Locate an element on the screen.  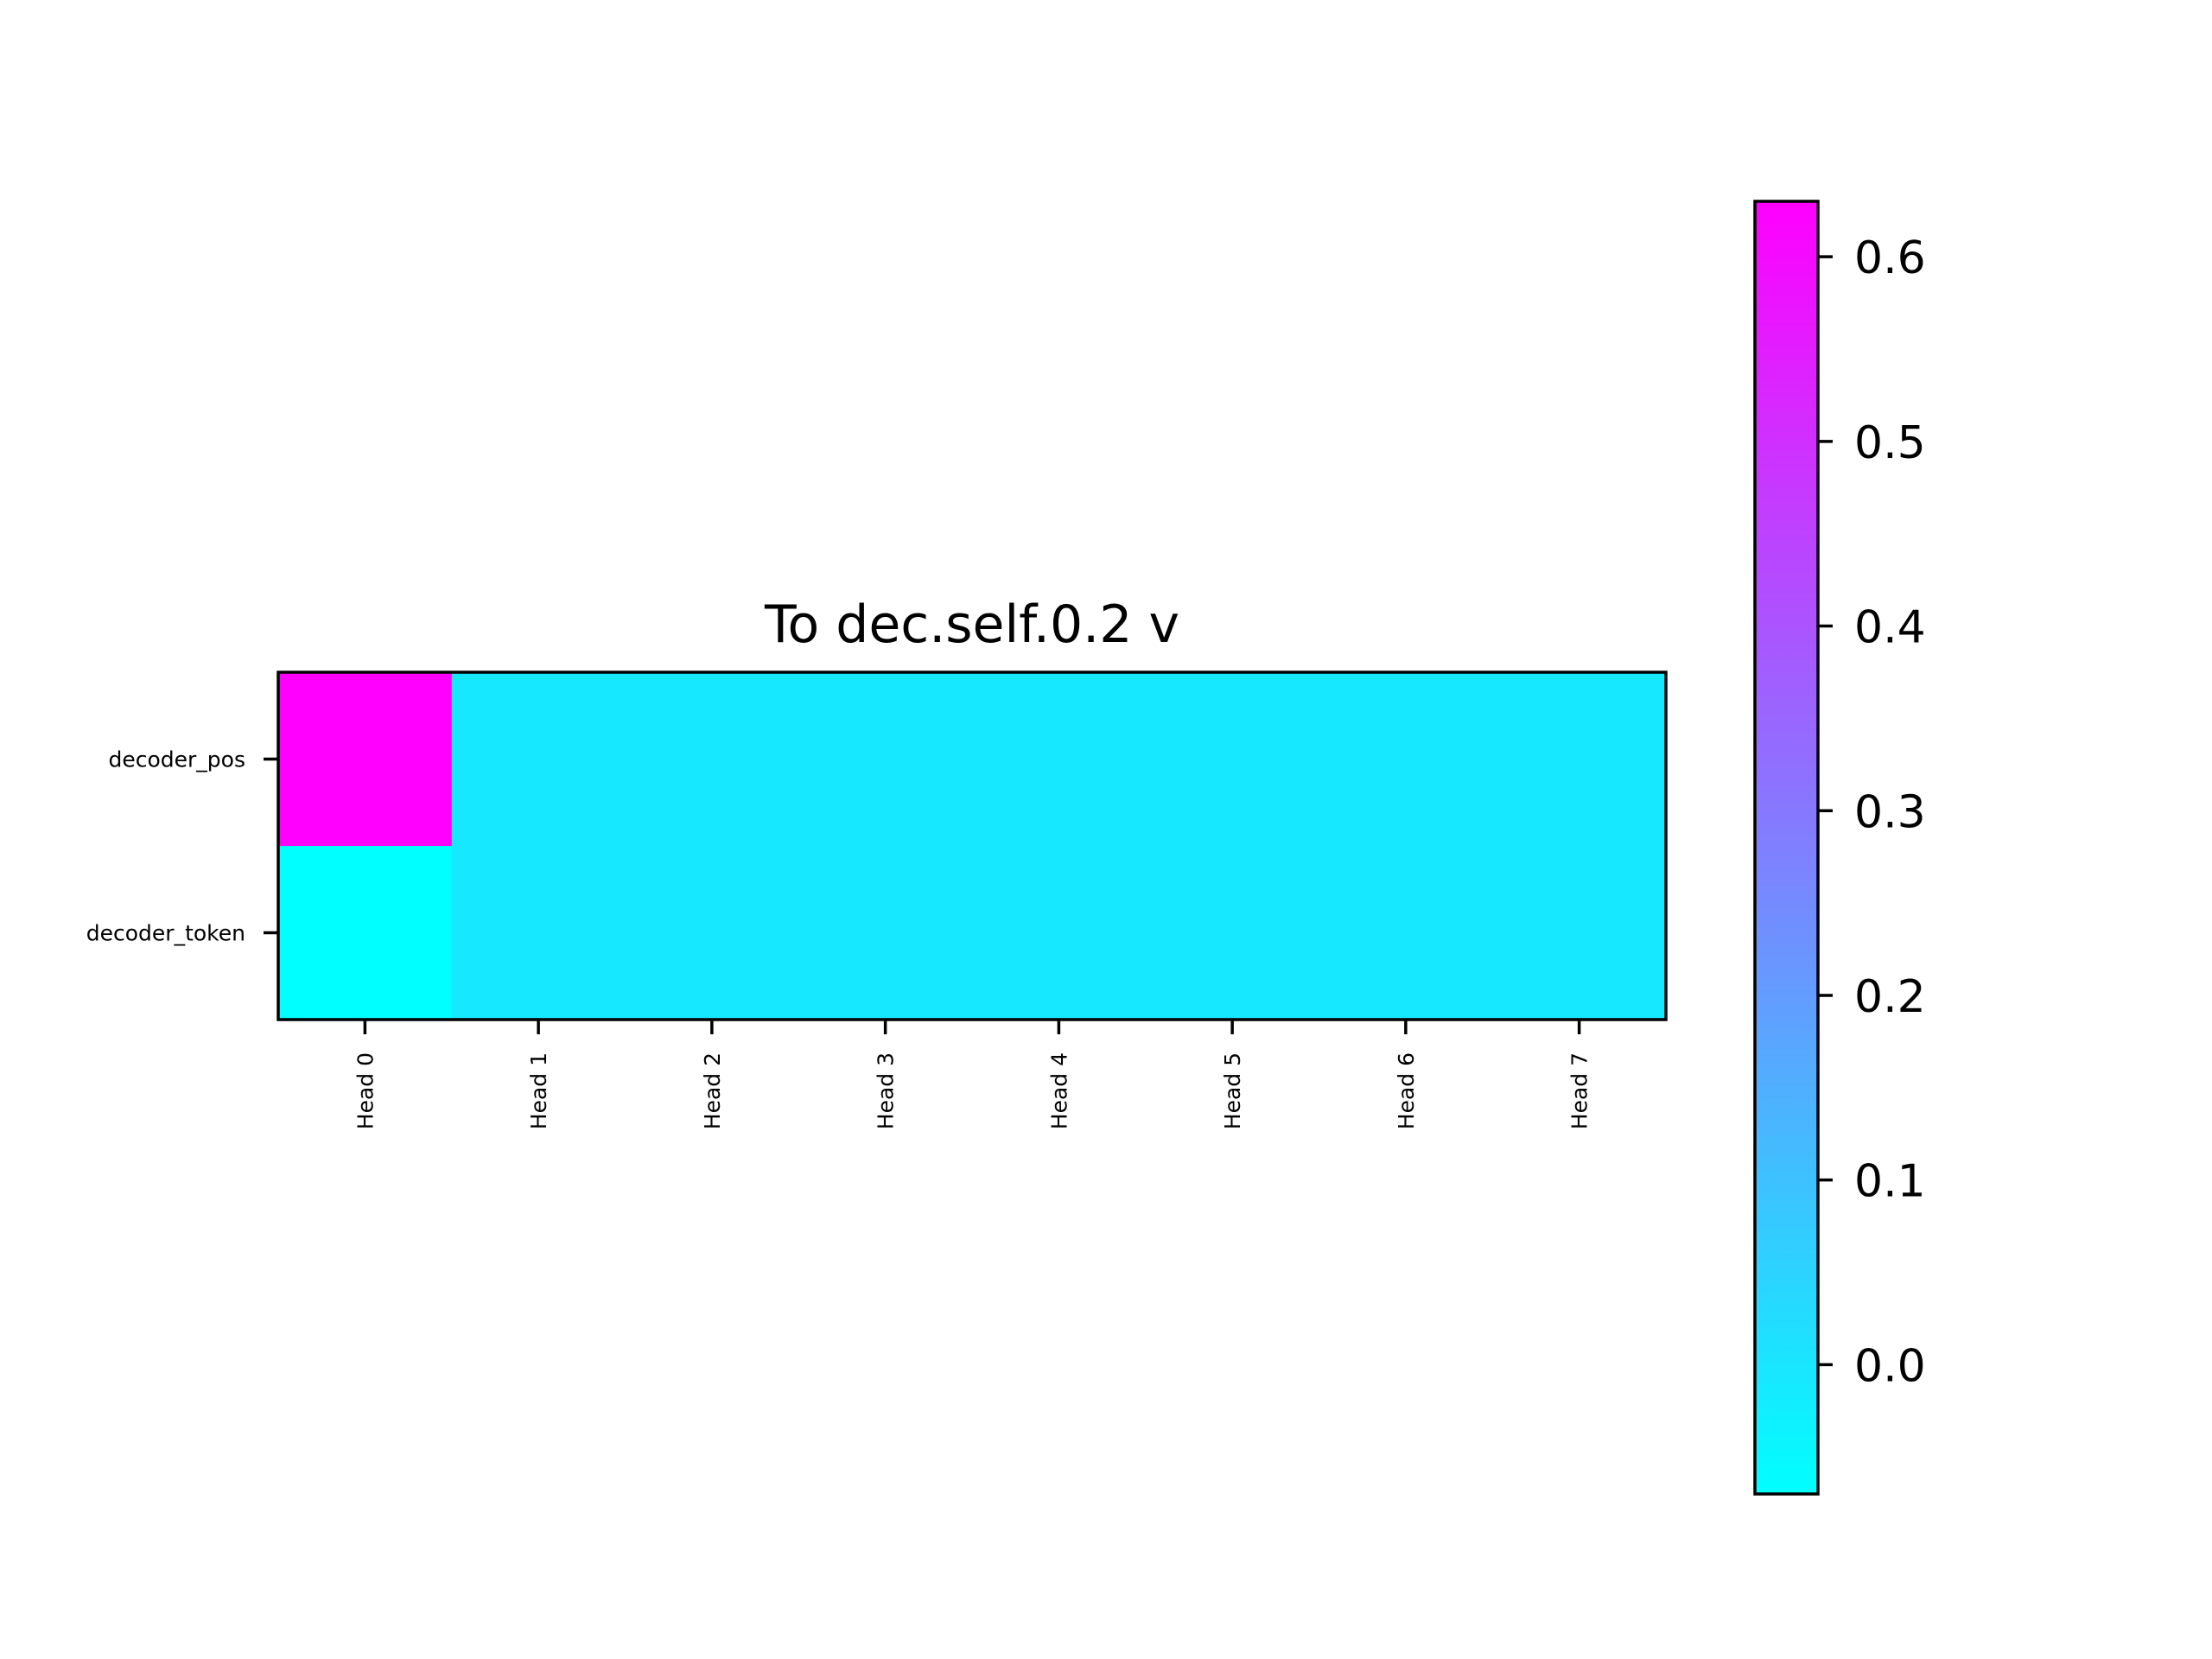
colorbar-tick-label: 0.4 is located at coordinates (1890, 628).